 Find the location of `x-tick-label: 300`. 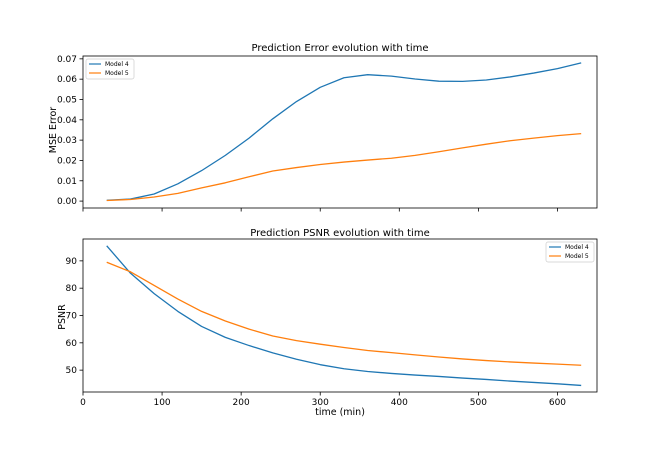

x-tick-label: 300 is located at coordinates (320, 403).